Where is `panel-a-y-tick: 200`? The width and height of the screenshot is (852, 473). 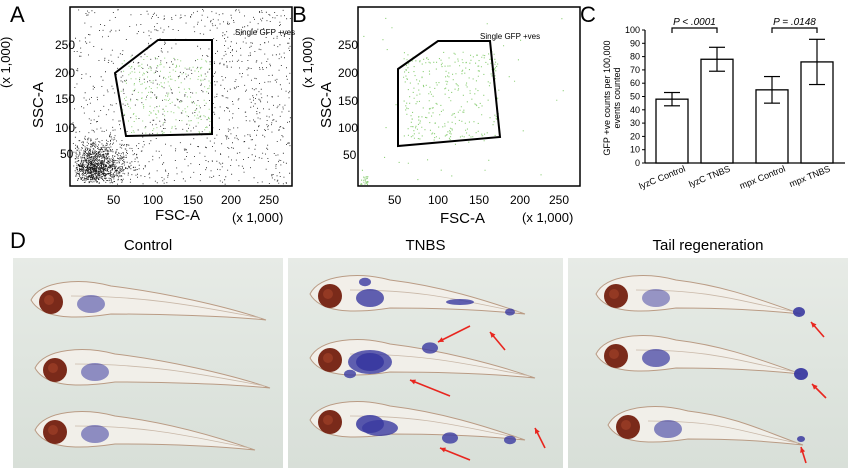
panel-a-y-tick: 200 is located at coordinates (65, 73).